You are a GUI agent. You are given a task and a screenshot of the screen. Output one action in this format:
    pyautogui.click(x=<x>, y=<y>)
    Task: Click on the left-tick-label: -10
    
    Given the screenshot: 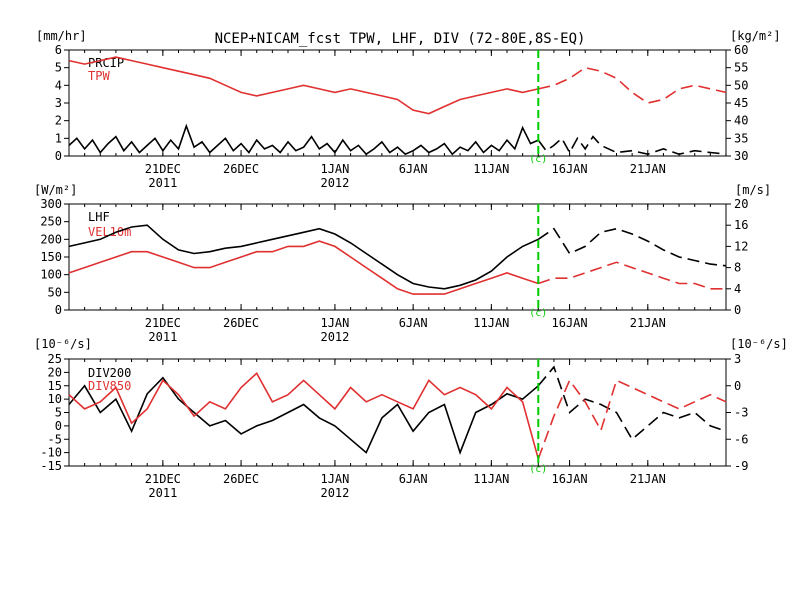 What is the action you would take?
    pyautogui.click(x=51, y=453)
    